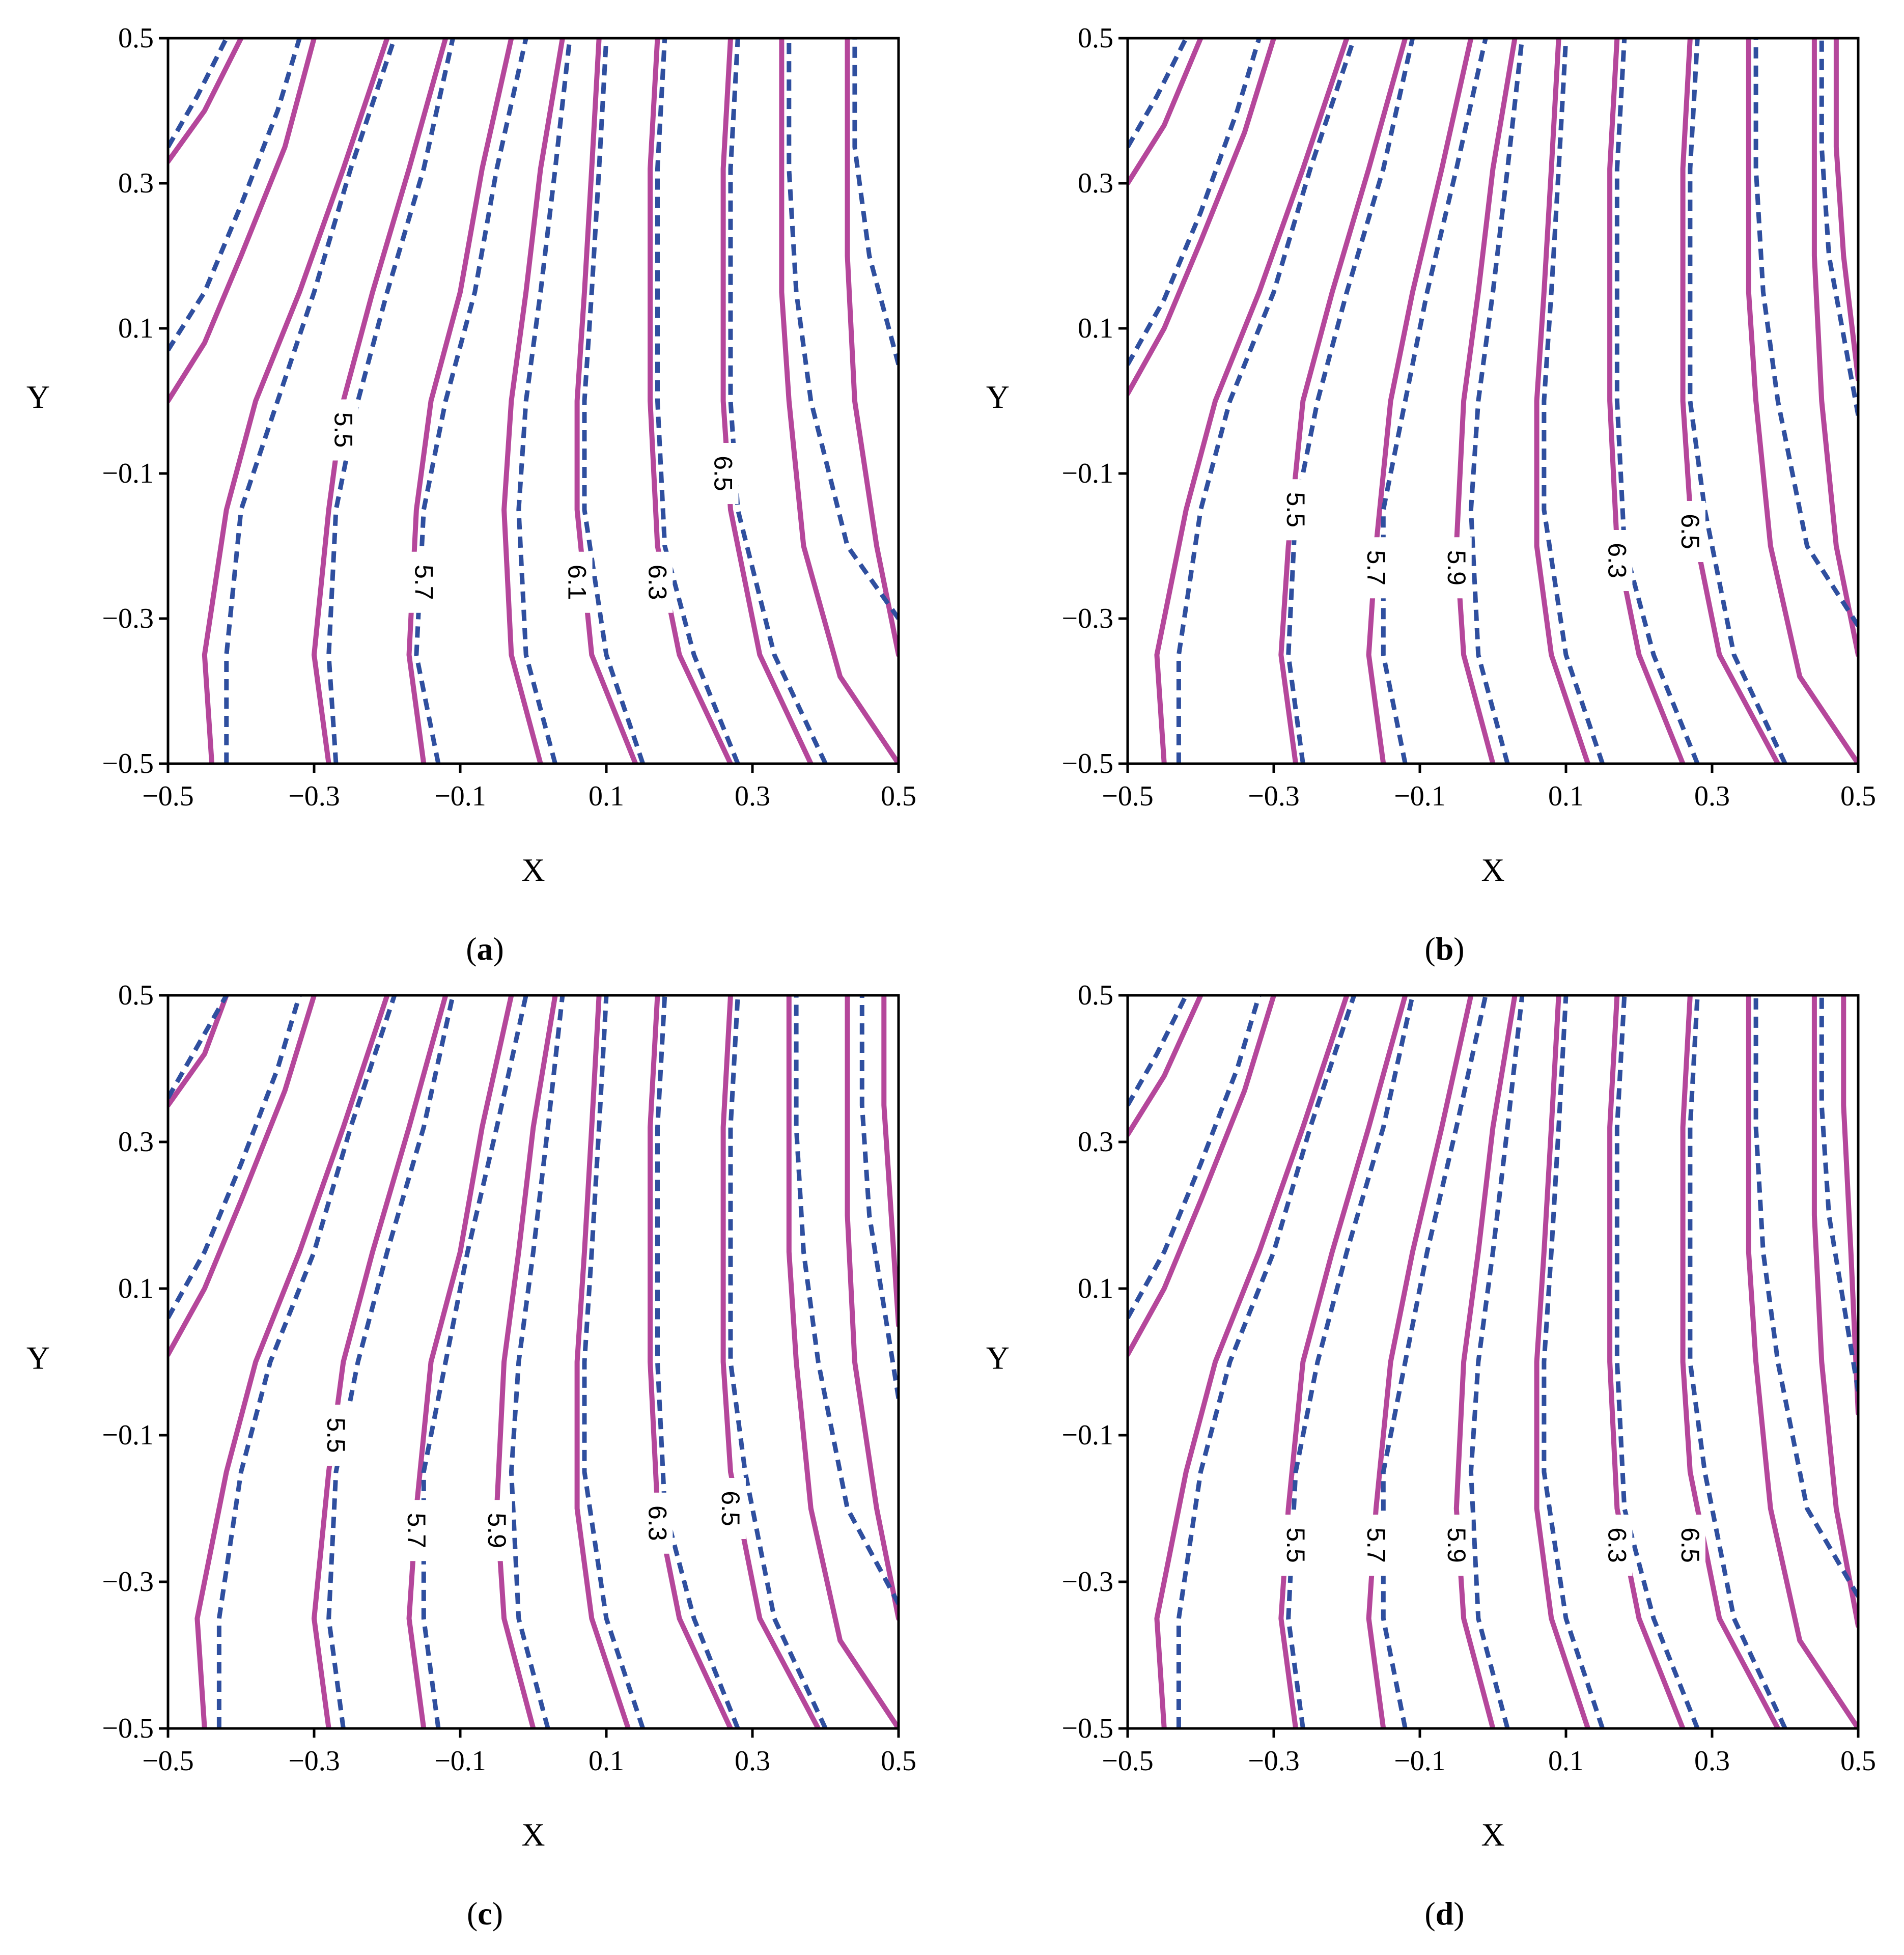  What do you see at coordinates (1858, 1761) in the screenshot?
I see `x-tick-label: 0.5` at bounding box center [1858, 1761].